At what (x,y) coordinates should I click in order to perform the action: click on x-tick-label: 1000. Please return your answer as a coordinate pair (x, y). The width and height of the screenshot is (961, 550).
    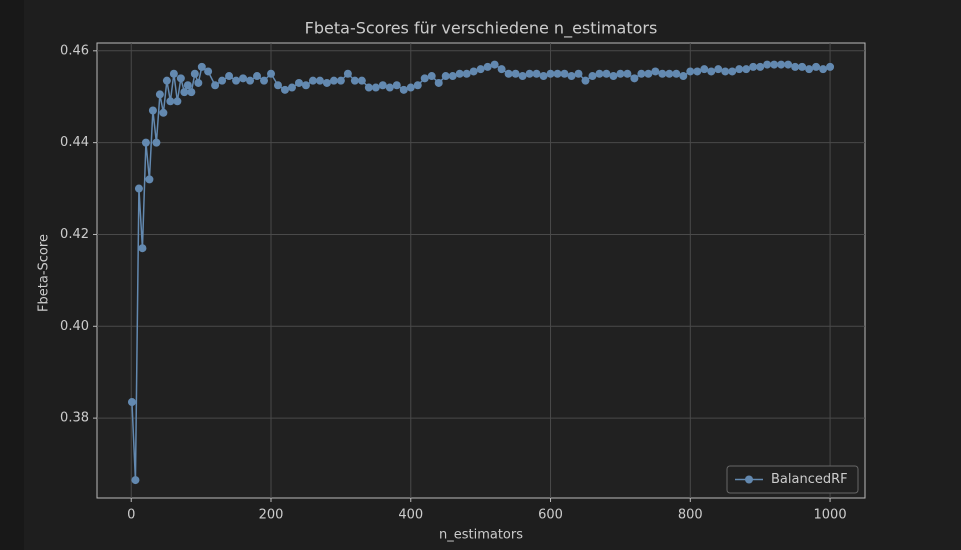
    Looking at the image, I should click on (830, 515).